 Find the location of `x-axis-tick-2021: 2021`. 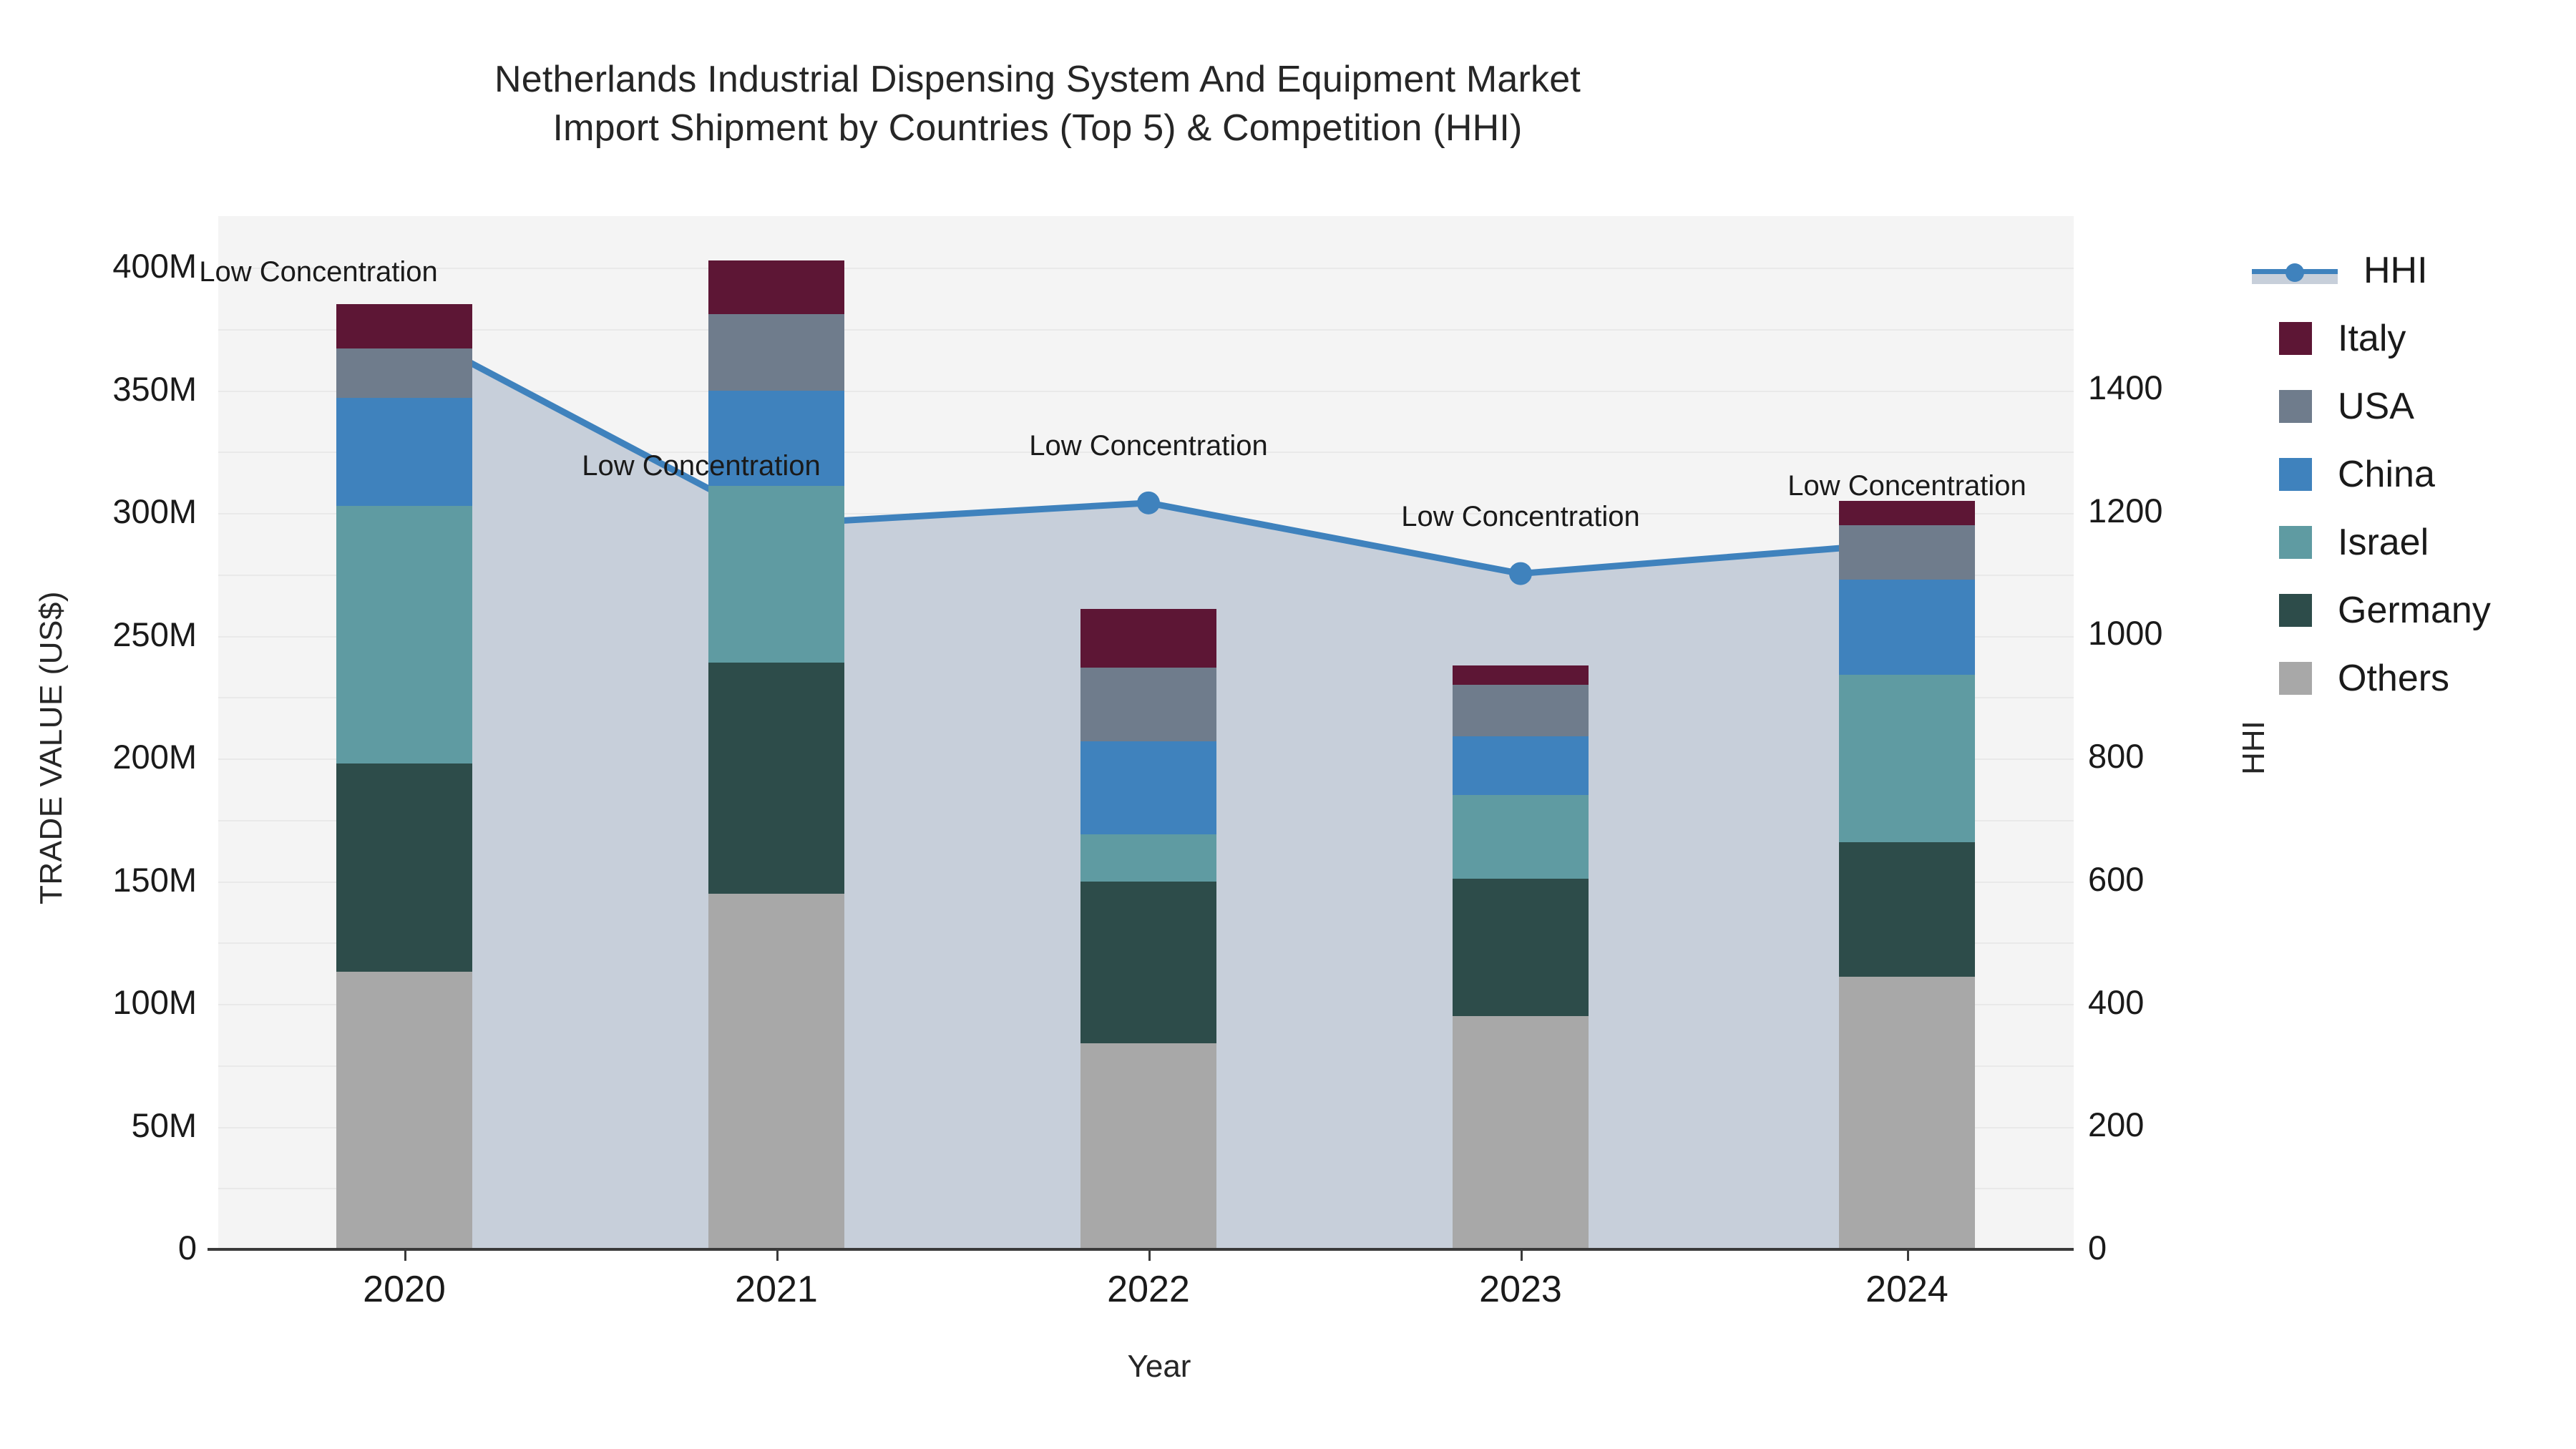

x-axis-tick-2021: 2021 is located at coordinates (776, 1289).